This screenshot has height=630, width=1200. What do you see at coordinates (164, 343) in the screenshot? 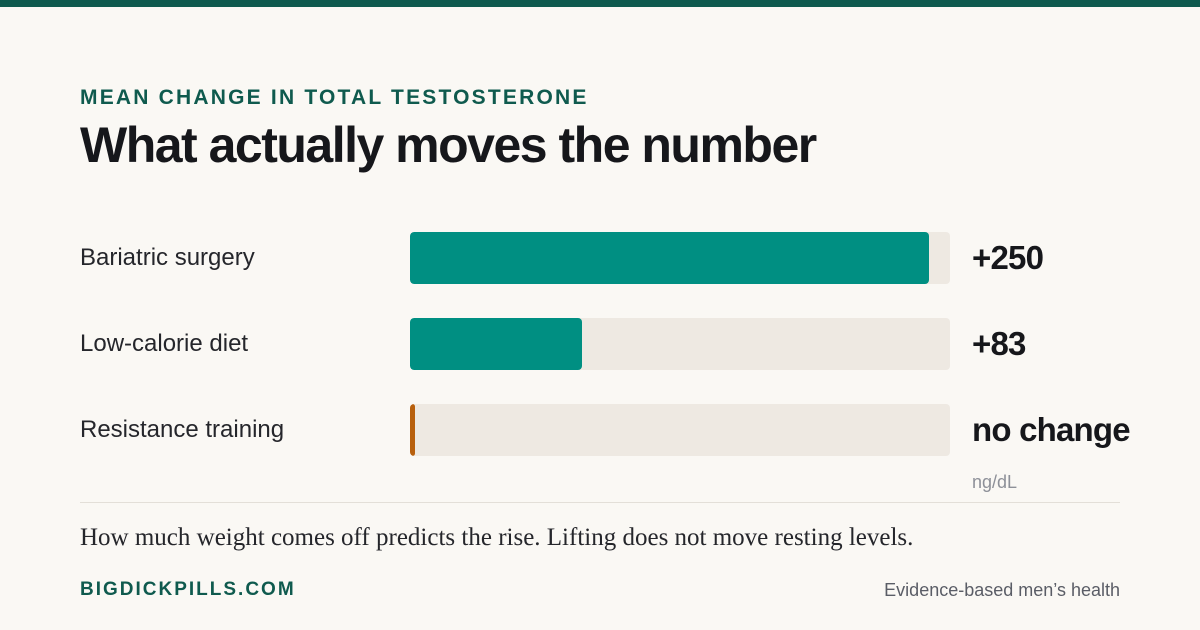
I see `category-label: Low-calorie diet` at bounding box center [164, 343].